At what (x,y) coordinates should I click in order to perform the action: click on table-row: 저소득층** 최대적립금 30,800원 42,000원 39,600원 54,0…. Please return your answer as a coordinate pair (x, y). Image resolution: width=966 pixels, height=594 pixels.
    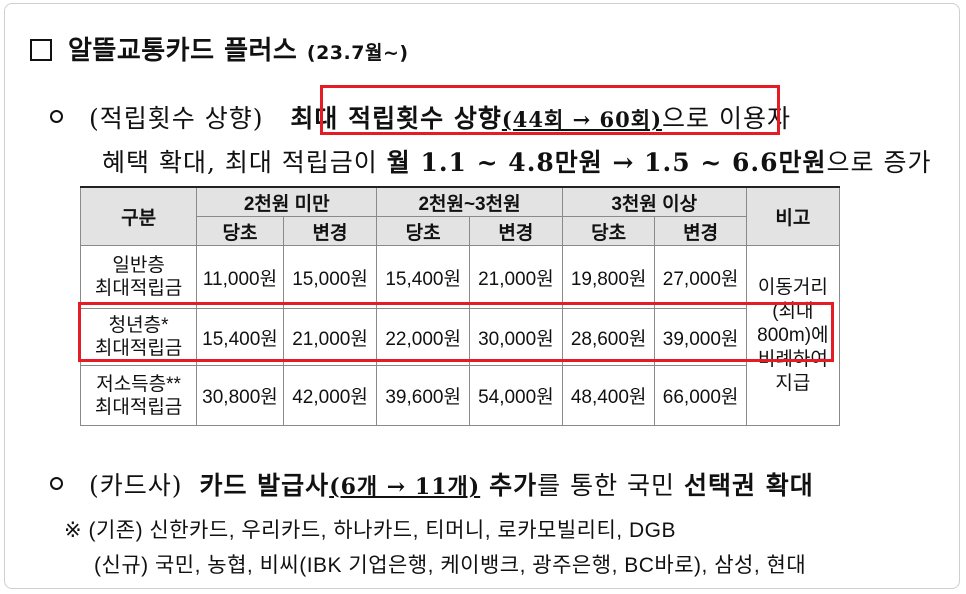
    Looking at the image, I should click on (459, 395).